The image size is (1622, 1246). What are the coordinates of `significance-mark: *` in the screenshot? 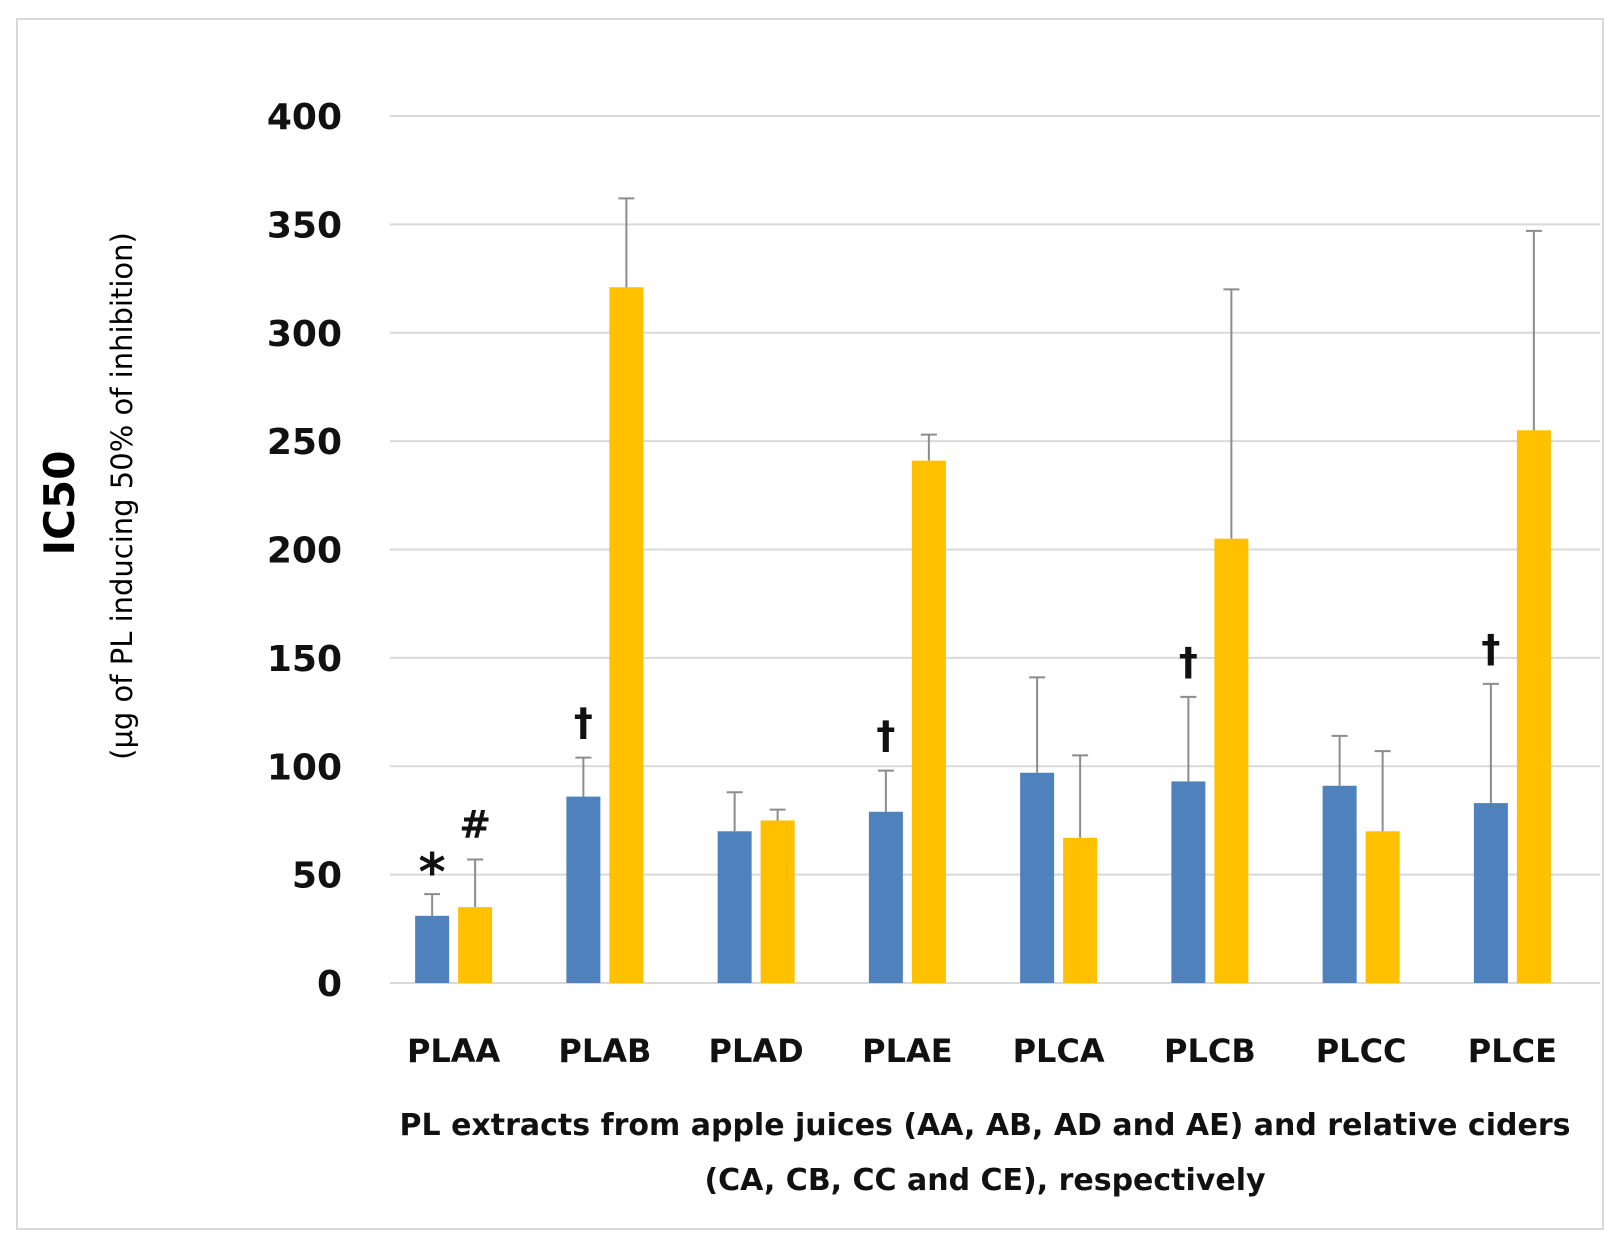 It's located at (432, 873).